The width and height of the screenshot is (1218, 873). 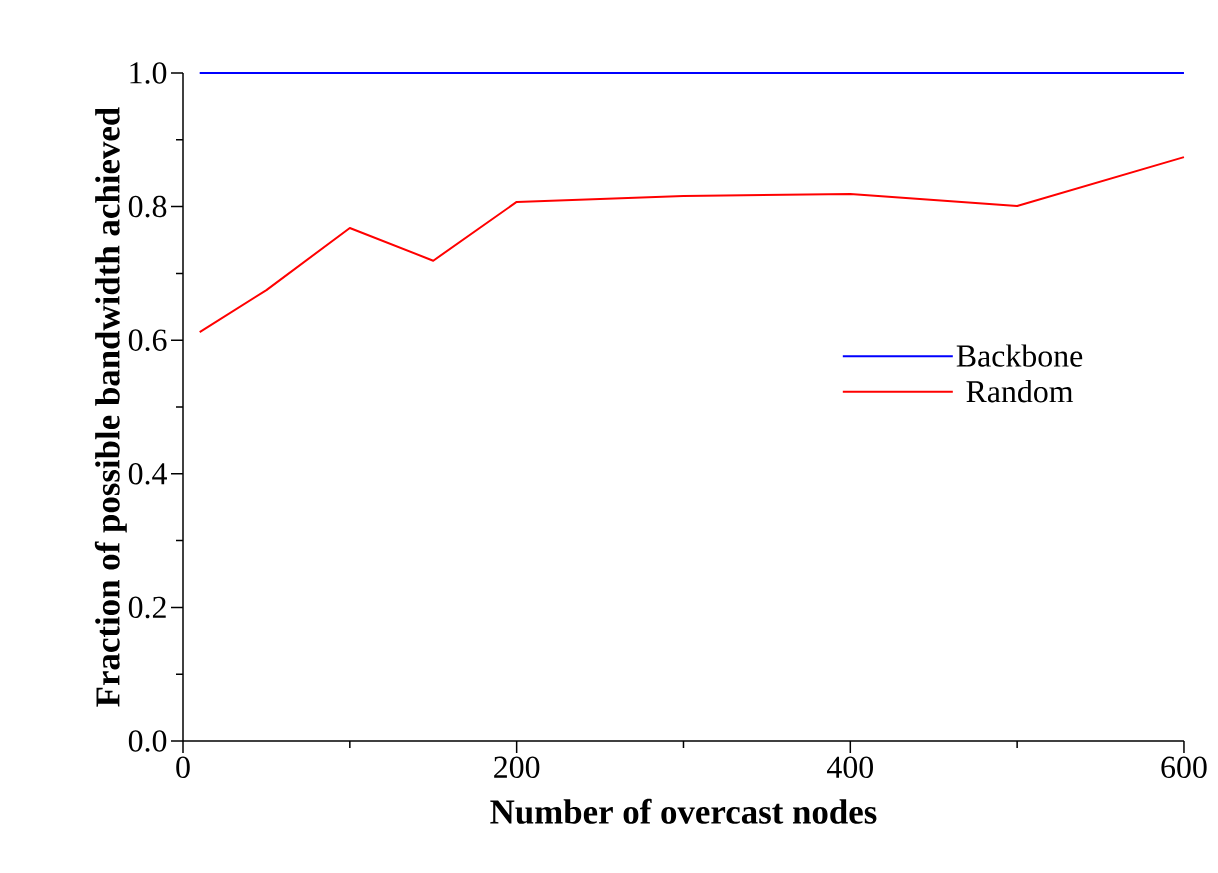 I want to click on legend-label: Random, so click(x=1020, y=391).